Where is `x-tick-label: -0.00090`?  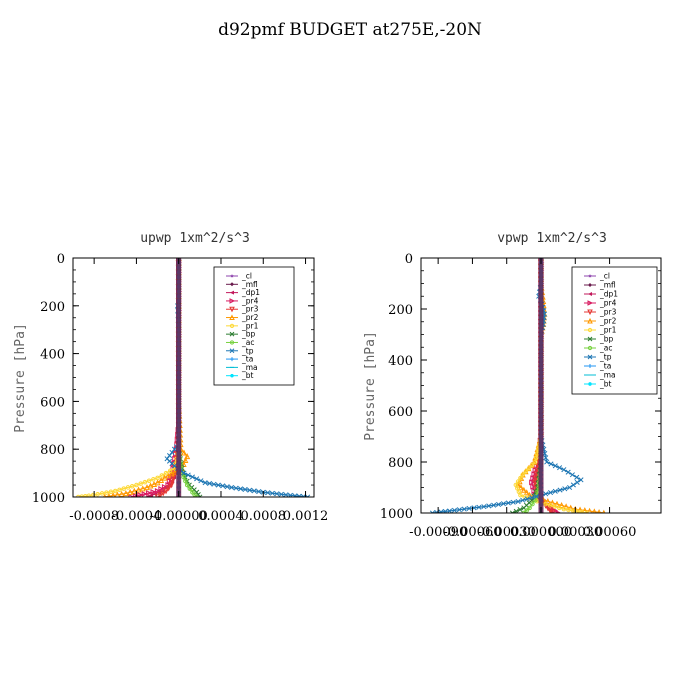
x-tick-label: -0.00090 is located at coordinates (438, 532).